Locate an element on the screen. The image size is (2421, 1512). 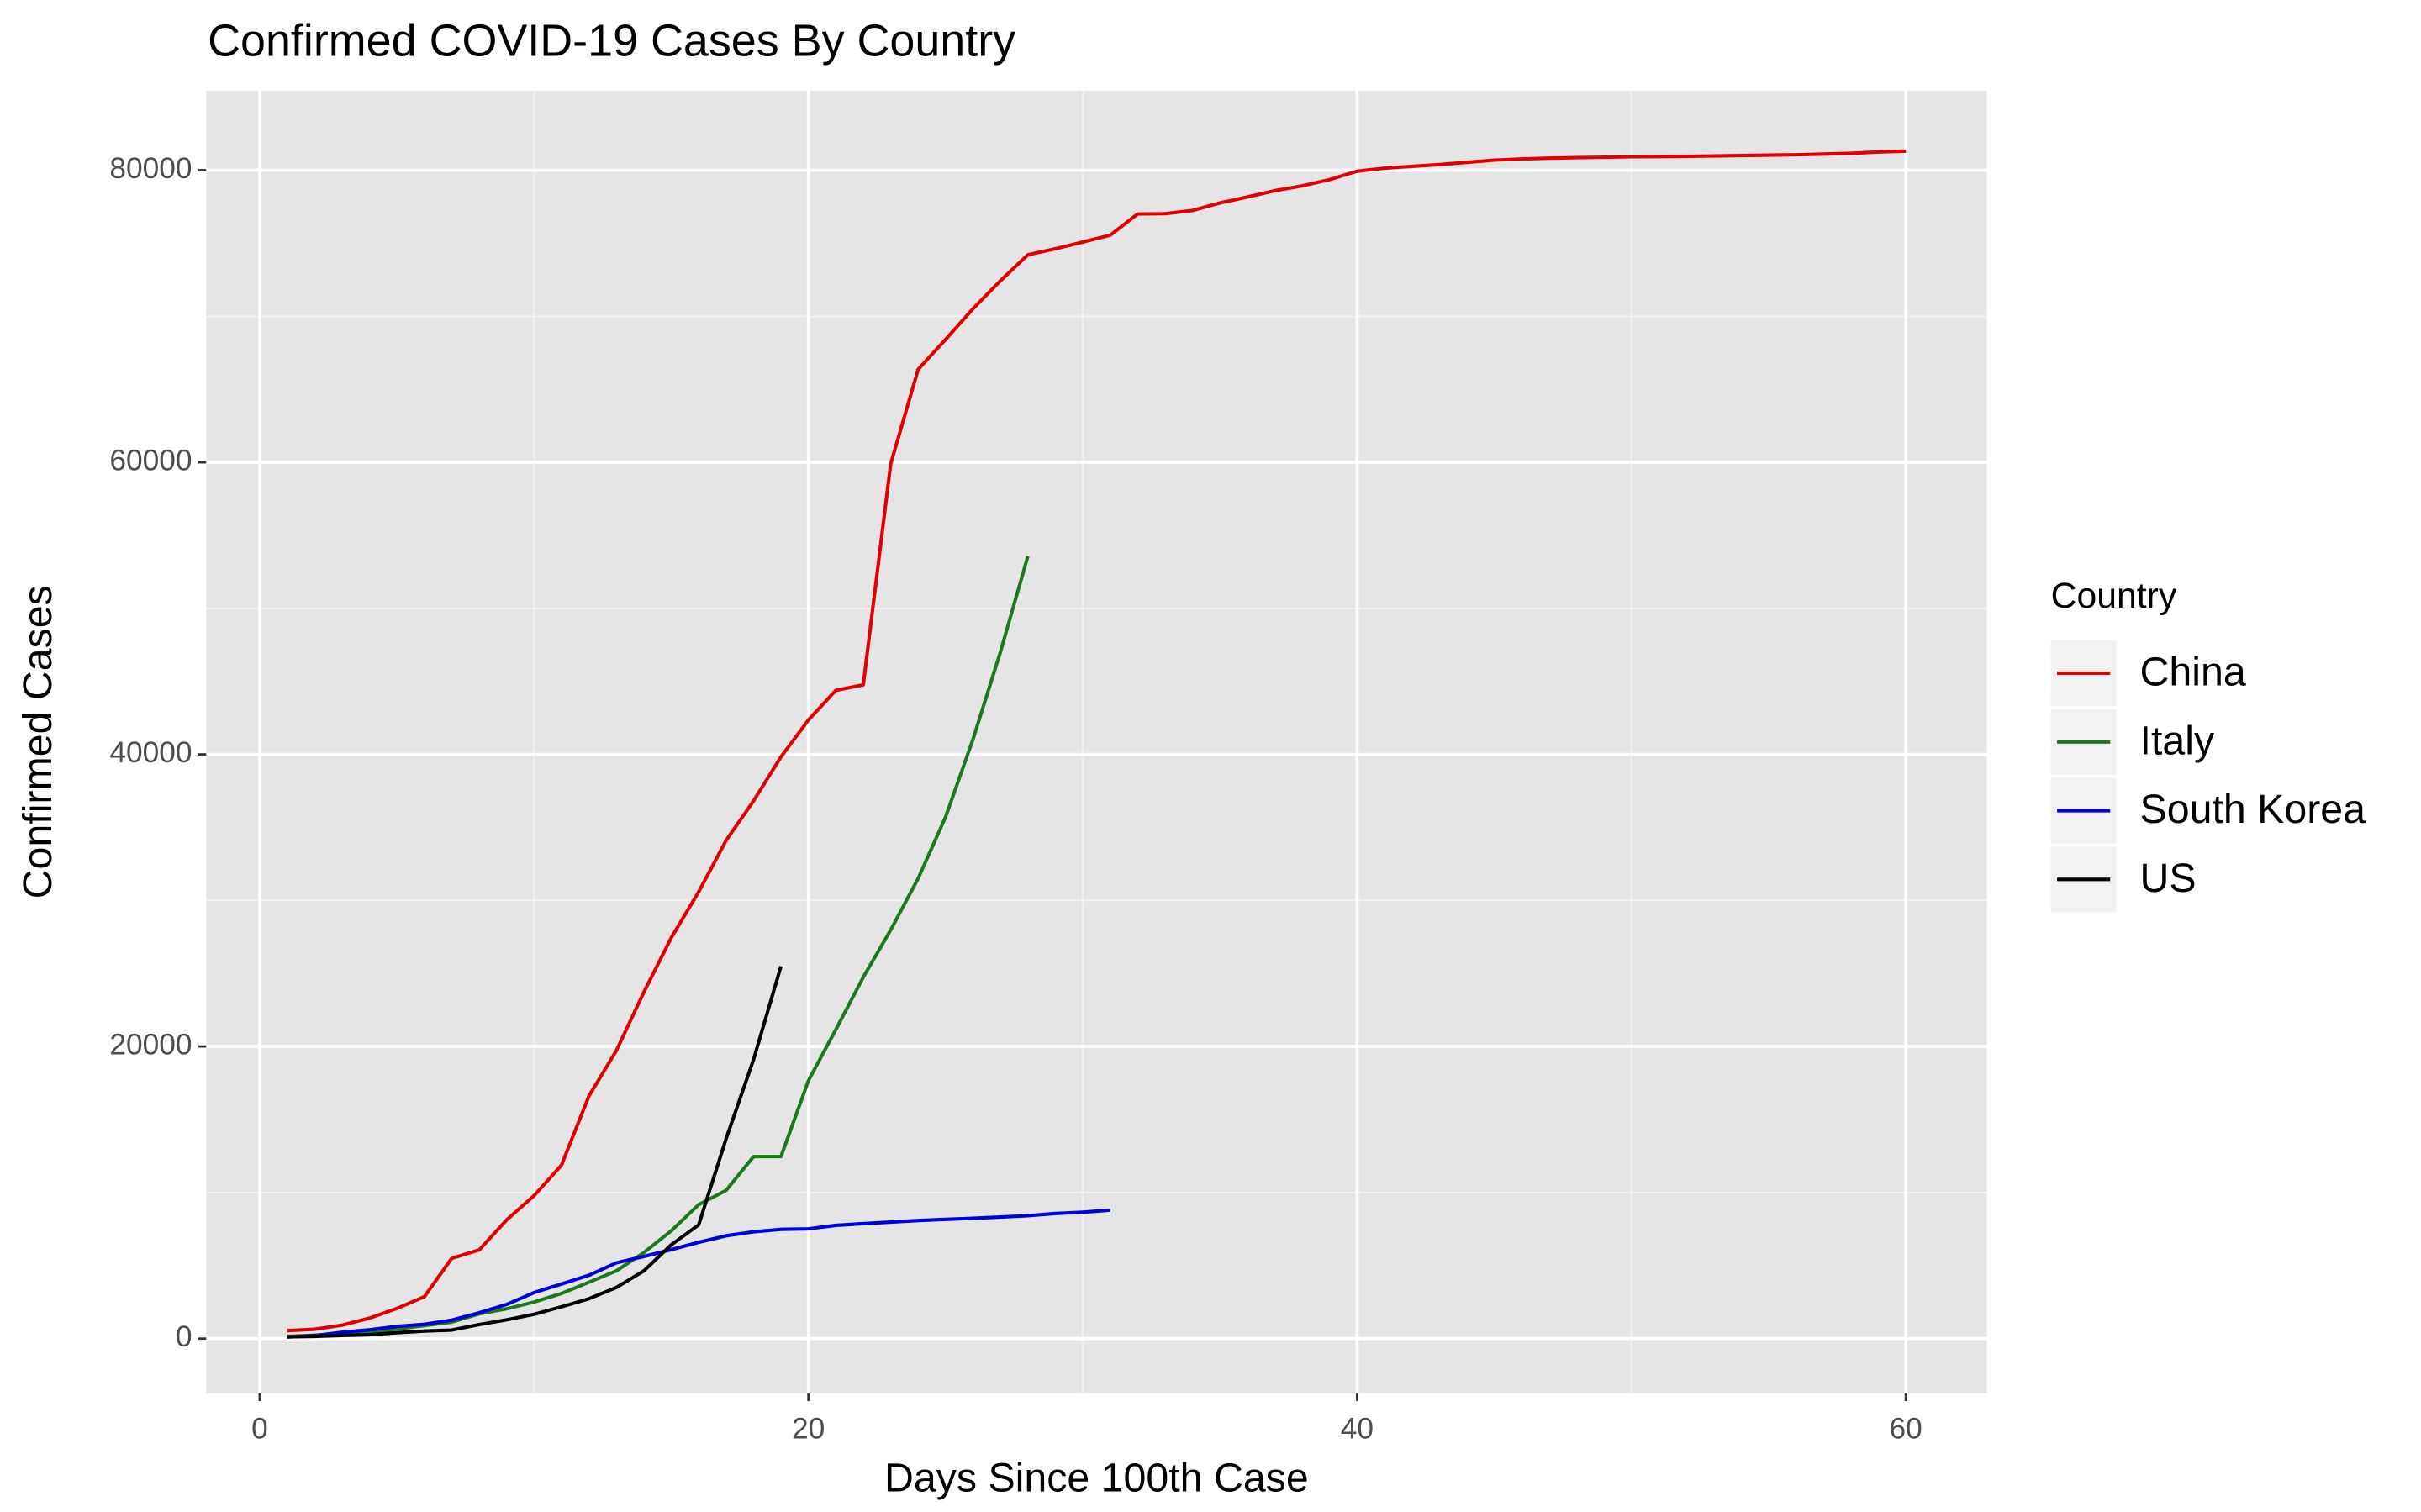
y-tick-label: 40000 is located at coordinates (150, 752).